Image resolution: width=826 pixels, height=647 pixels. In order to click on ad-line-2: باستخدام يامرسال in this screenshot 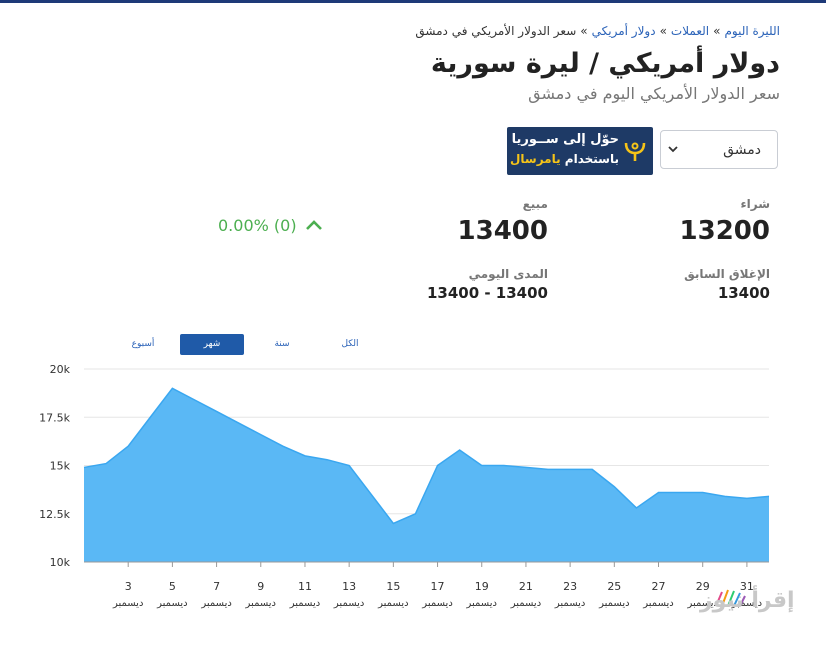, I will do `click(564, 159)`.